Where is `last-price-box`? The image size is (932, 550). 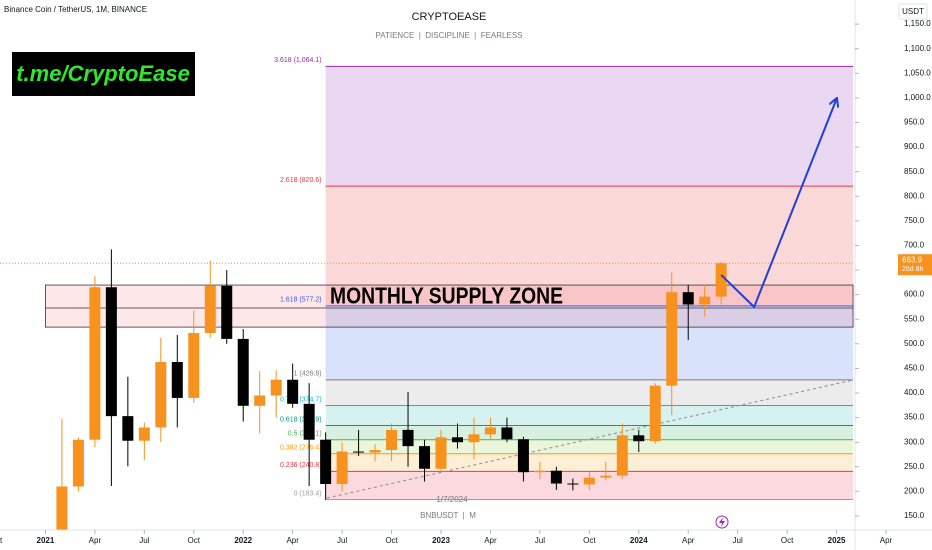
last-price-box is located at coordinates (915, 265).